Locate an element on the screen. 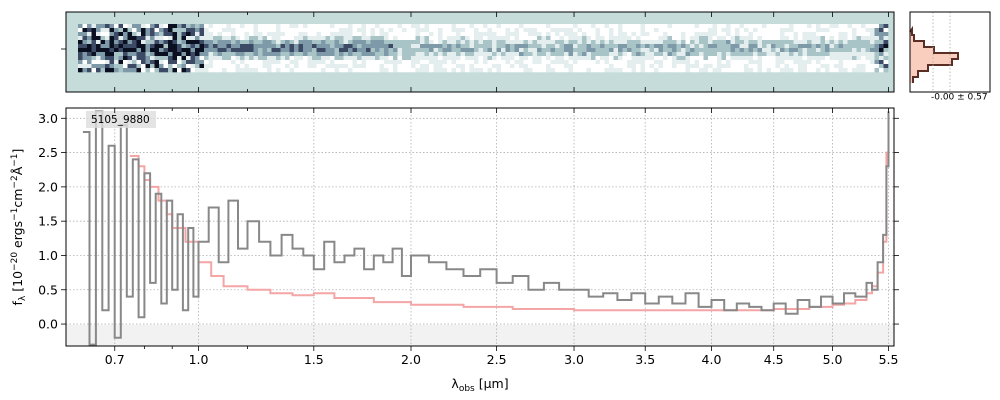  x-tick-label: 3.0 is located at coordinates (574, 359).